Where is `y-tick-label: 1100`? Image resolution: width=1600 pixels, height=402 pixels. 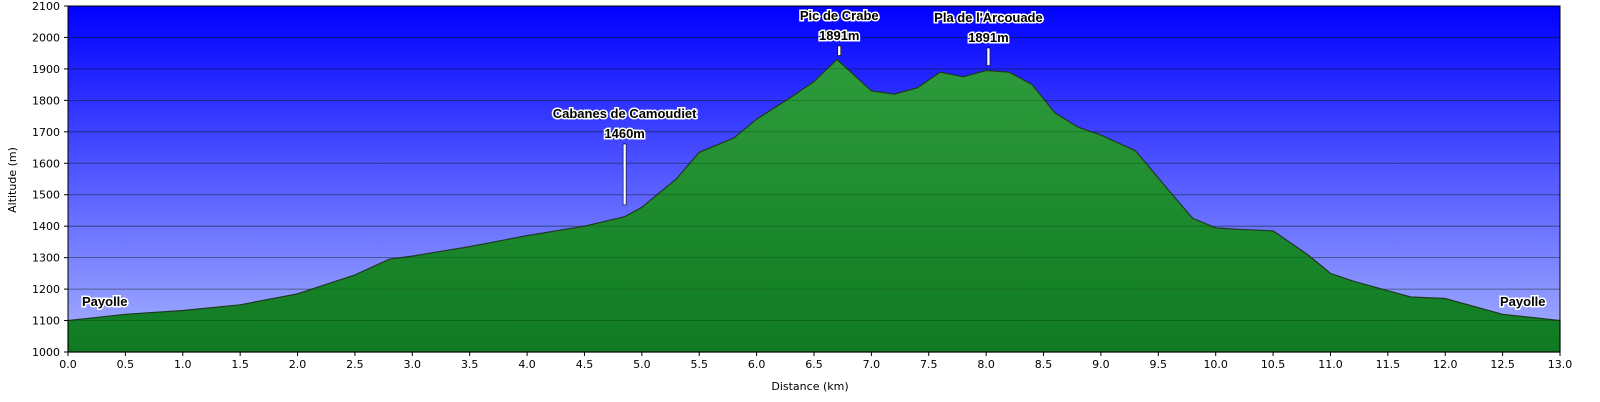
y-tick-label: 1100 is located at coordinates (46, 321).